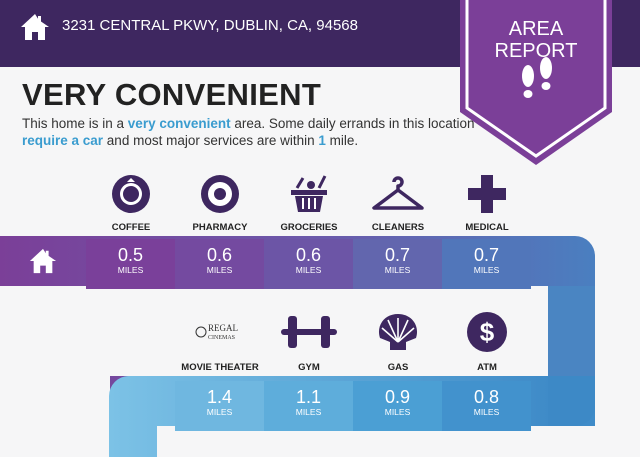  I want to click on distance-cell: 1.1 MILES, so click(308, 406).